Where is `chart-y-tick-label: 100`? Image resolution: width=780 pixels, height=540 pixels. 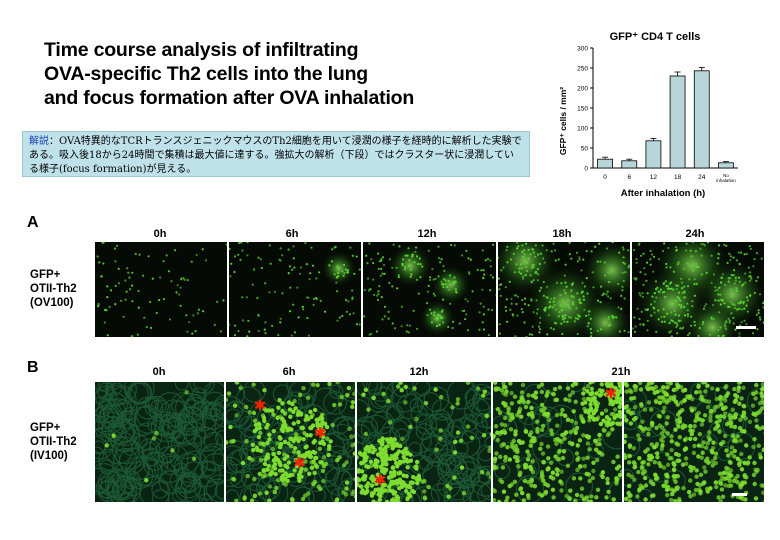 chart-y-tick-label: 100 is located at coordinates (582, 129).